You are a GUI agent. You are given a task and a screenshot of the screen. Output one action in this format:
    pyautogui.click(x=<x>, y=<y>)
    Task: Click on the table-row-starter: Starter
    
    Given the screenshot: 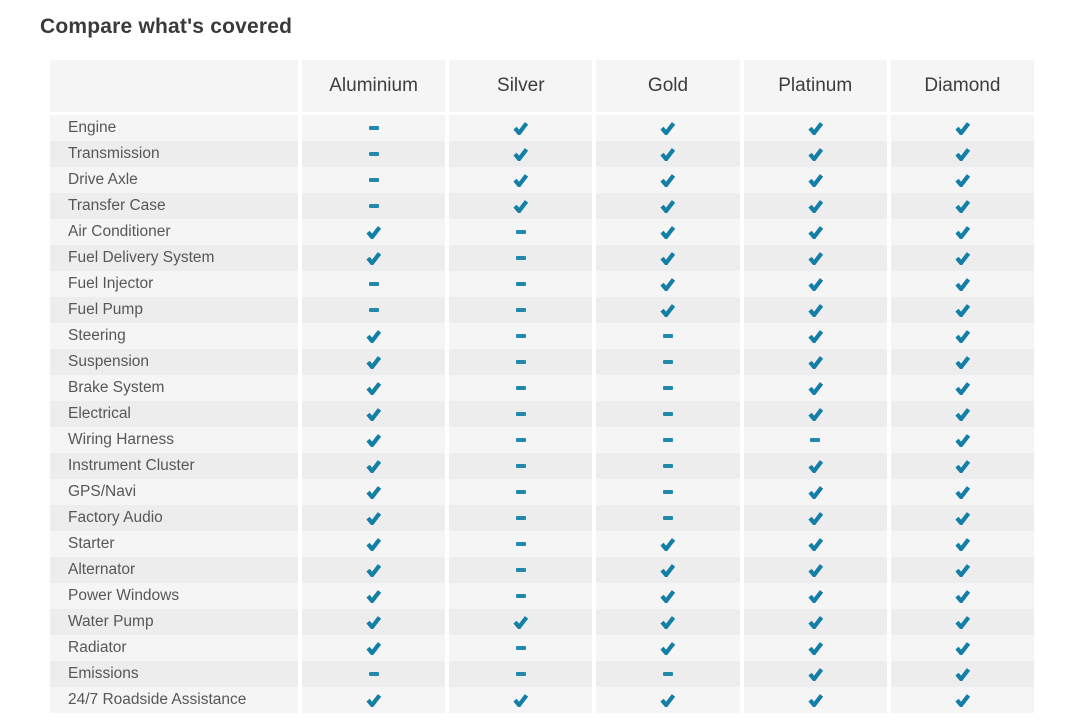 What is the action you would take?
    pyautogui.click(x=542, y=544)
    